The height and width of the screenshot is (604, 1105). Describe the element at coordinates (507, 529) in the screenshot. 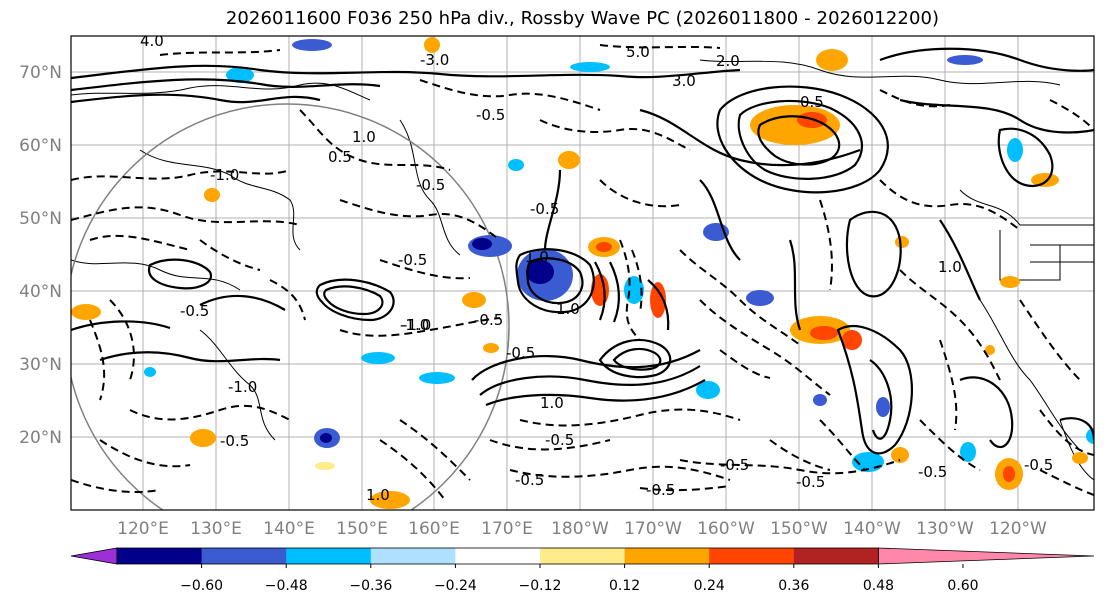

I see `lon-tick-label: 170°E` at that location.